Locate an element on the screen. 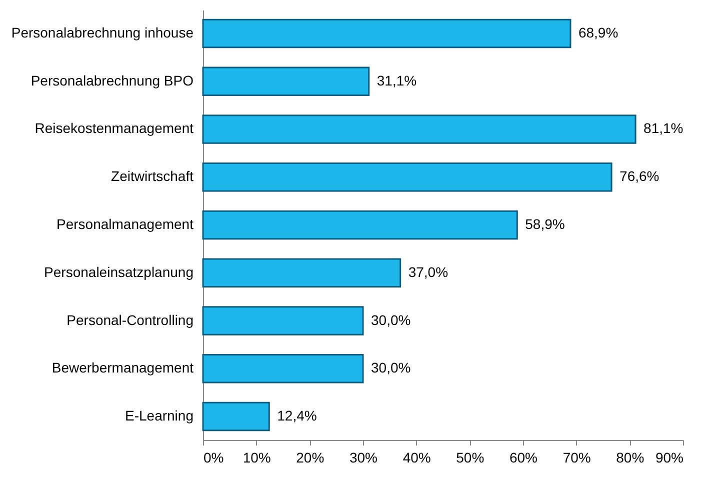  x-tick-label: 30% is located at coordinates (363, 458).